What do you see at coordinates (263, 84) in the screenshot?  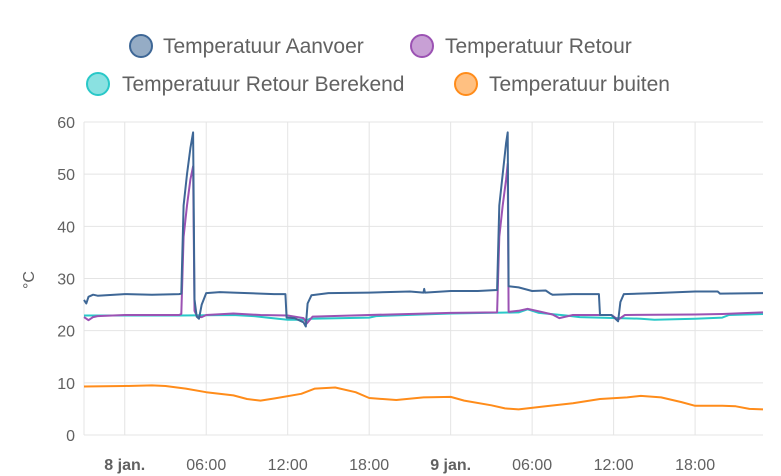 I see `legend-label: Temperatuur Retour Berekend` at bounding box center [263, 84].